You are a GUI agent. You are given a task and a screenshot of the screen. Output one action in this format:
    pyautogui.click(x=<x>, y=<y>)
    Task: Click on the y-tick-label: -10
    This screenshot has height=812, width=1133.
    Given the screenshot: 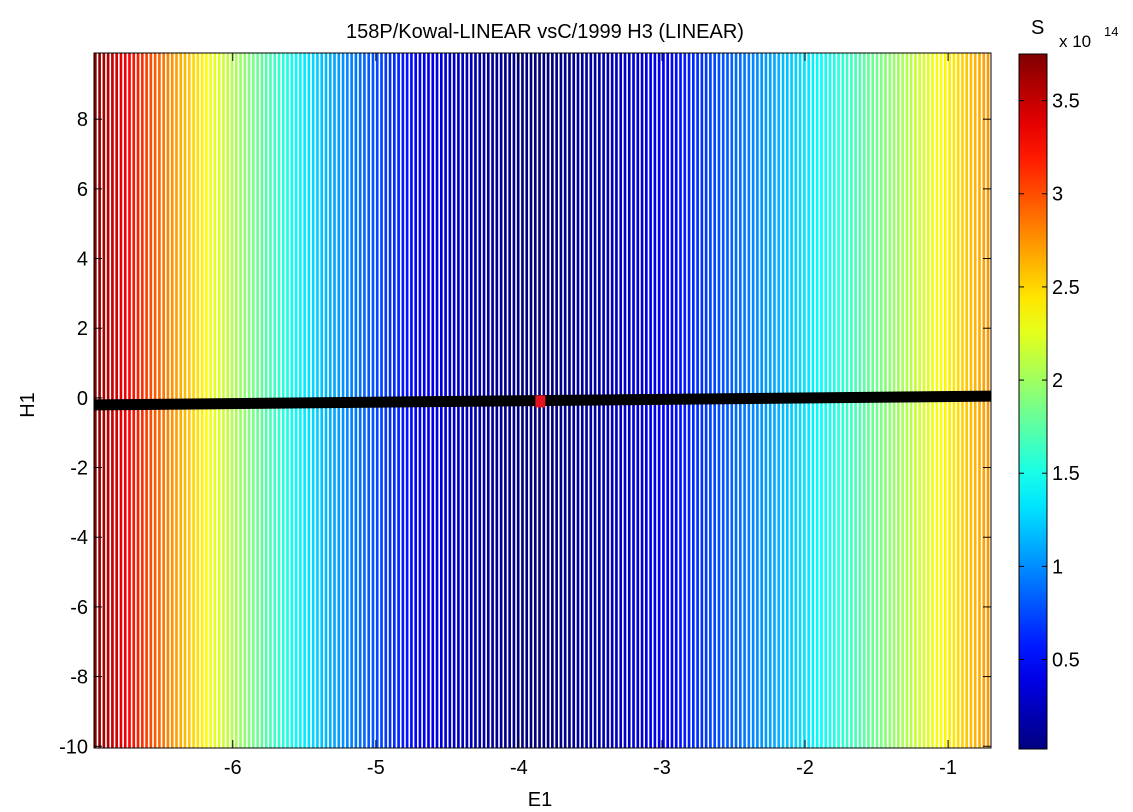 What is the action you would take?
    pyautogui.click(x=73, y=747)
    